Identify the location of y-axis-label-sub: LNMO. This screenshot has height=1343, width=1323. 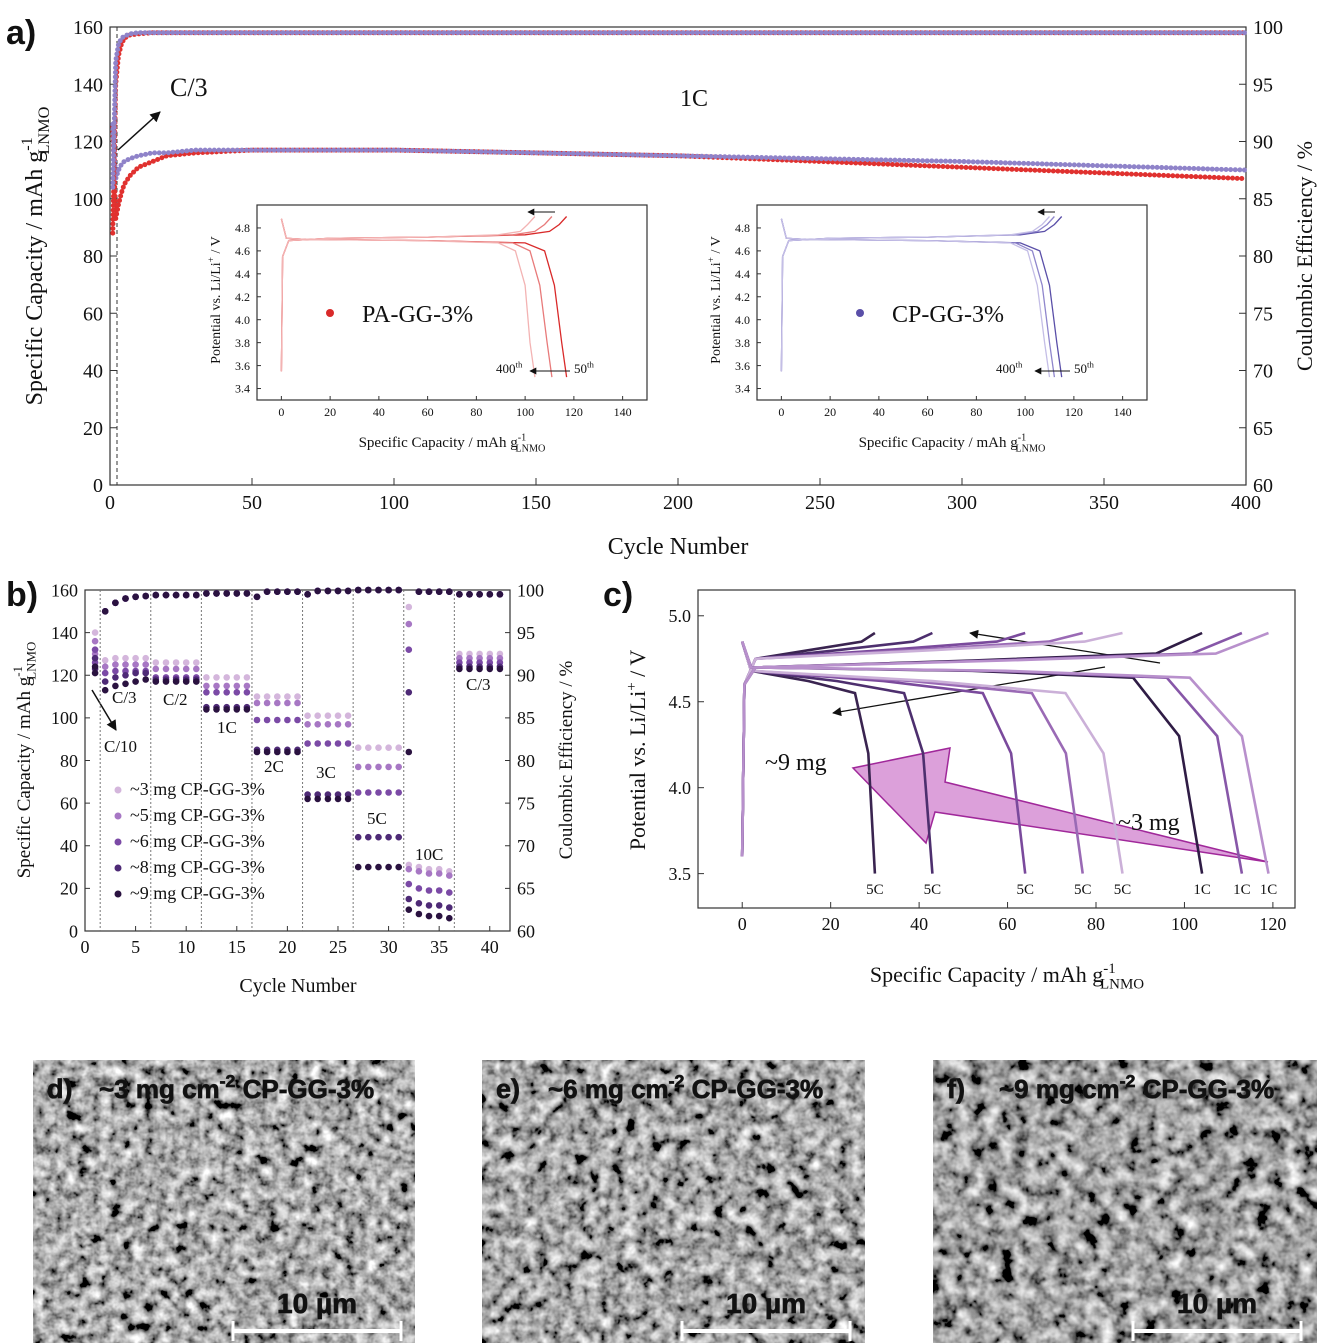
(43, 130).